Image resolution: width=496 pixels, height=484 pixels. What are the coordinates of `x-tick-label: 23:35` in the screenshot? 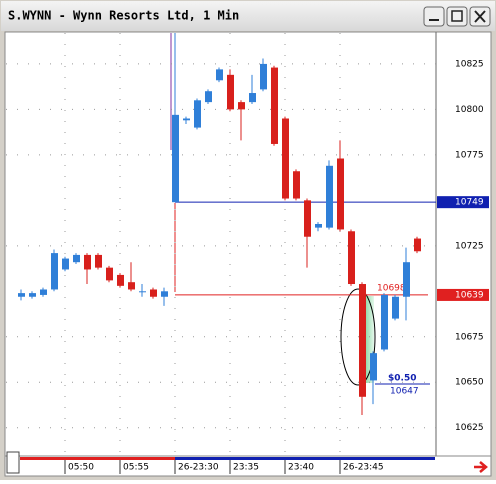 It's located at (246, 468).